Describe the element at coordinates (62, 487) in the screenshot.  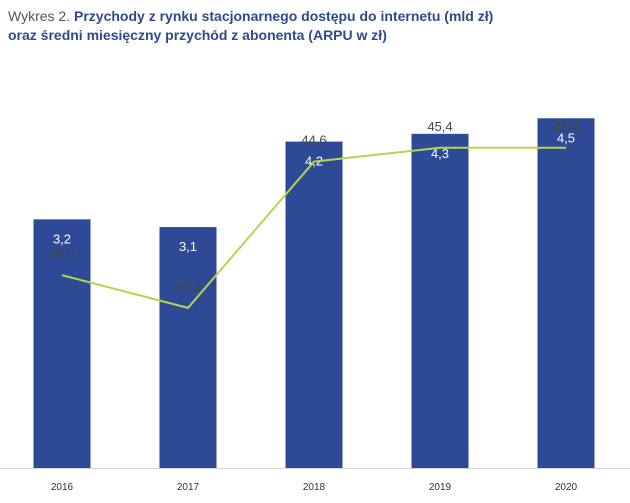
I see `x-tick-label-2016: 2016` at that location.